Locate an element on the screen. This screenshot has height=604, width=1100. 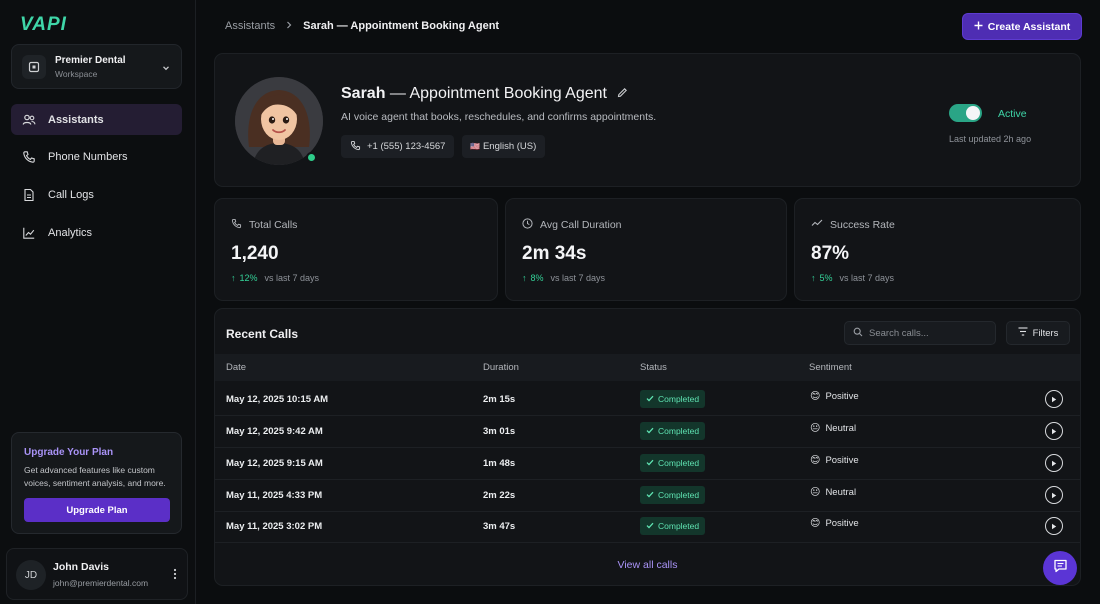
sentiment: 😐 Neutral is located at coordinates (833, 428).